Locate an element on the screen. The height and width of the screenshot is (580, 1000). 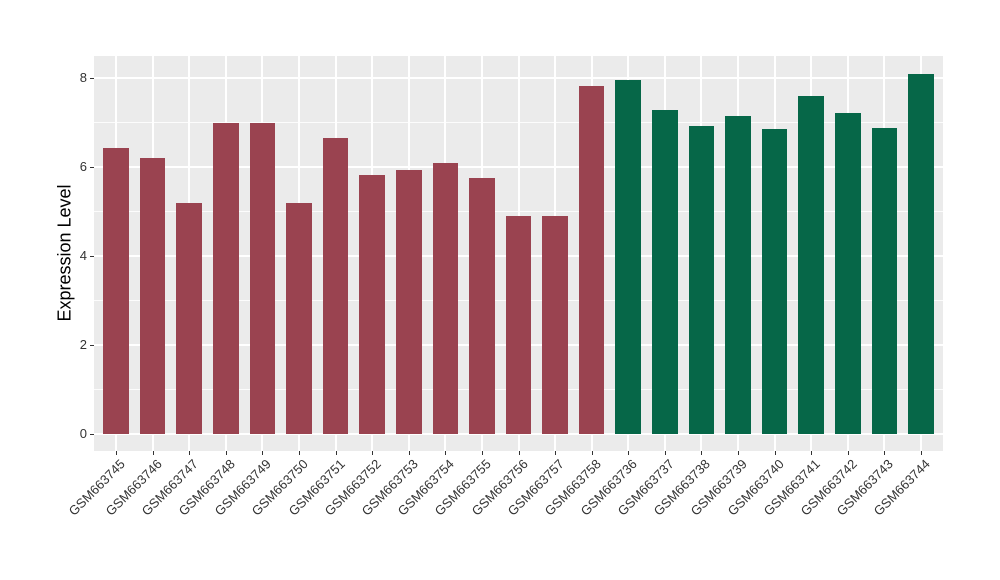
bar-GSM663745 is located at coordinates (116, 291).